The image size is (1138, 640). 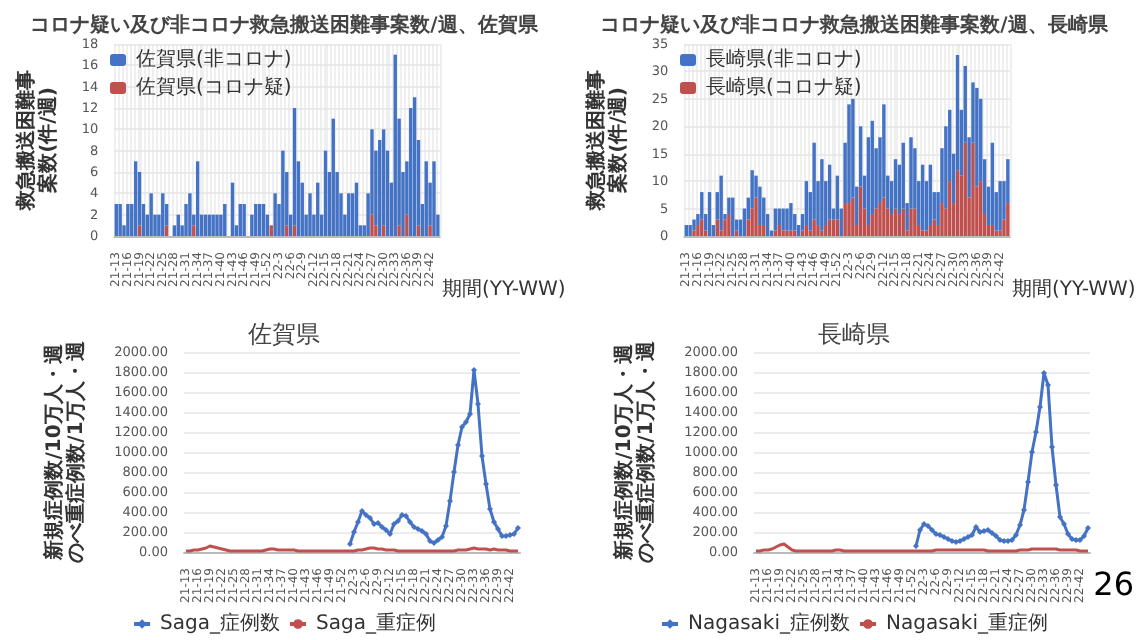 I want to click on legend-label: Saga_症例数, so click(x=220, y=623).